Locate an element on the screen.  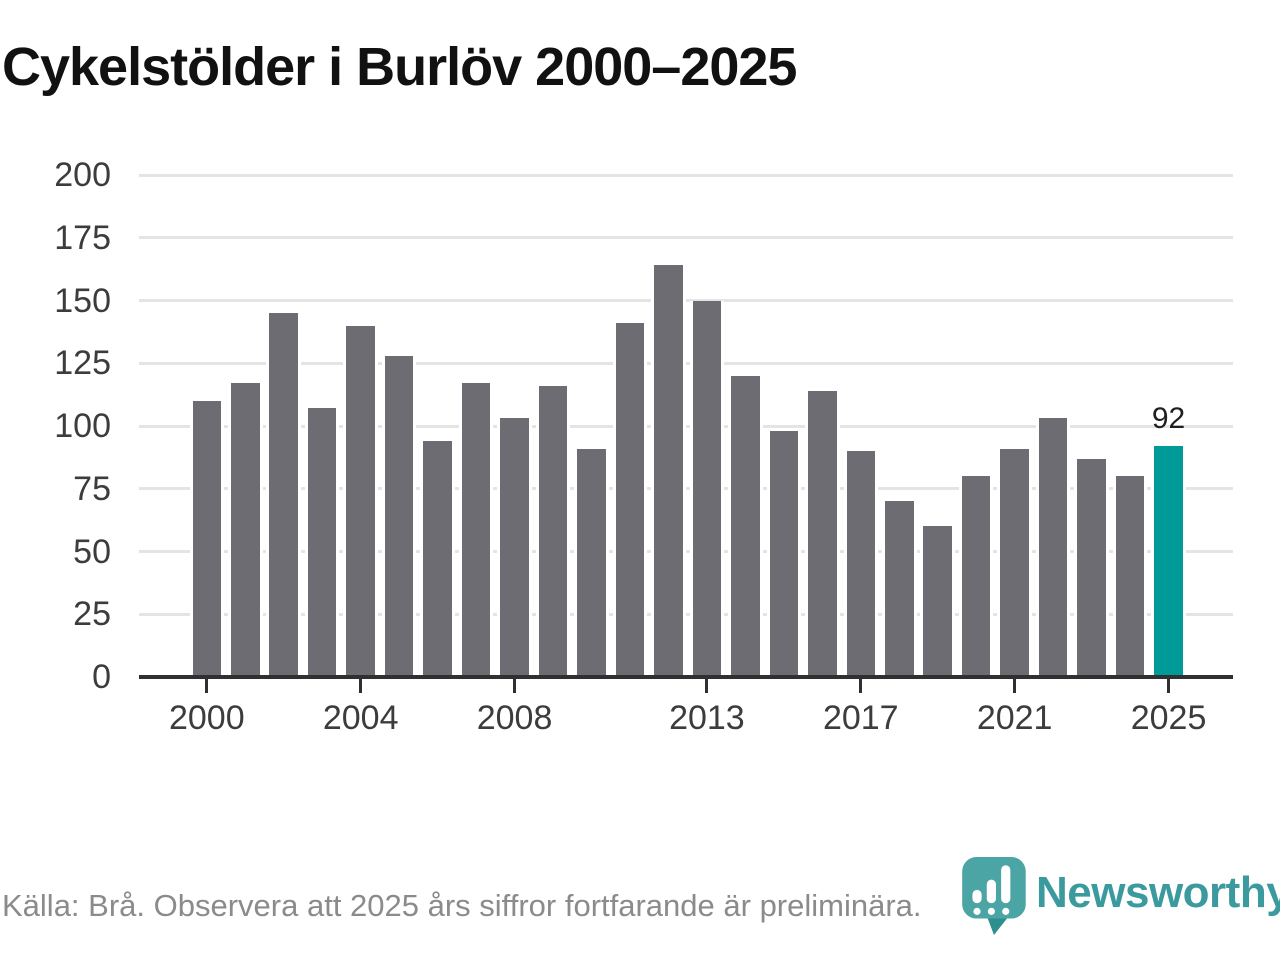
bar-2004 is located at coordinates (360, 501).